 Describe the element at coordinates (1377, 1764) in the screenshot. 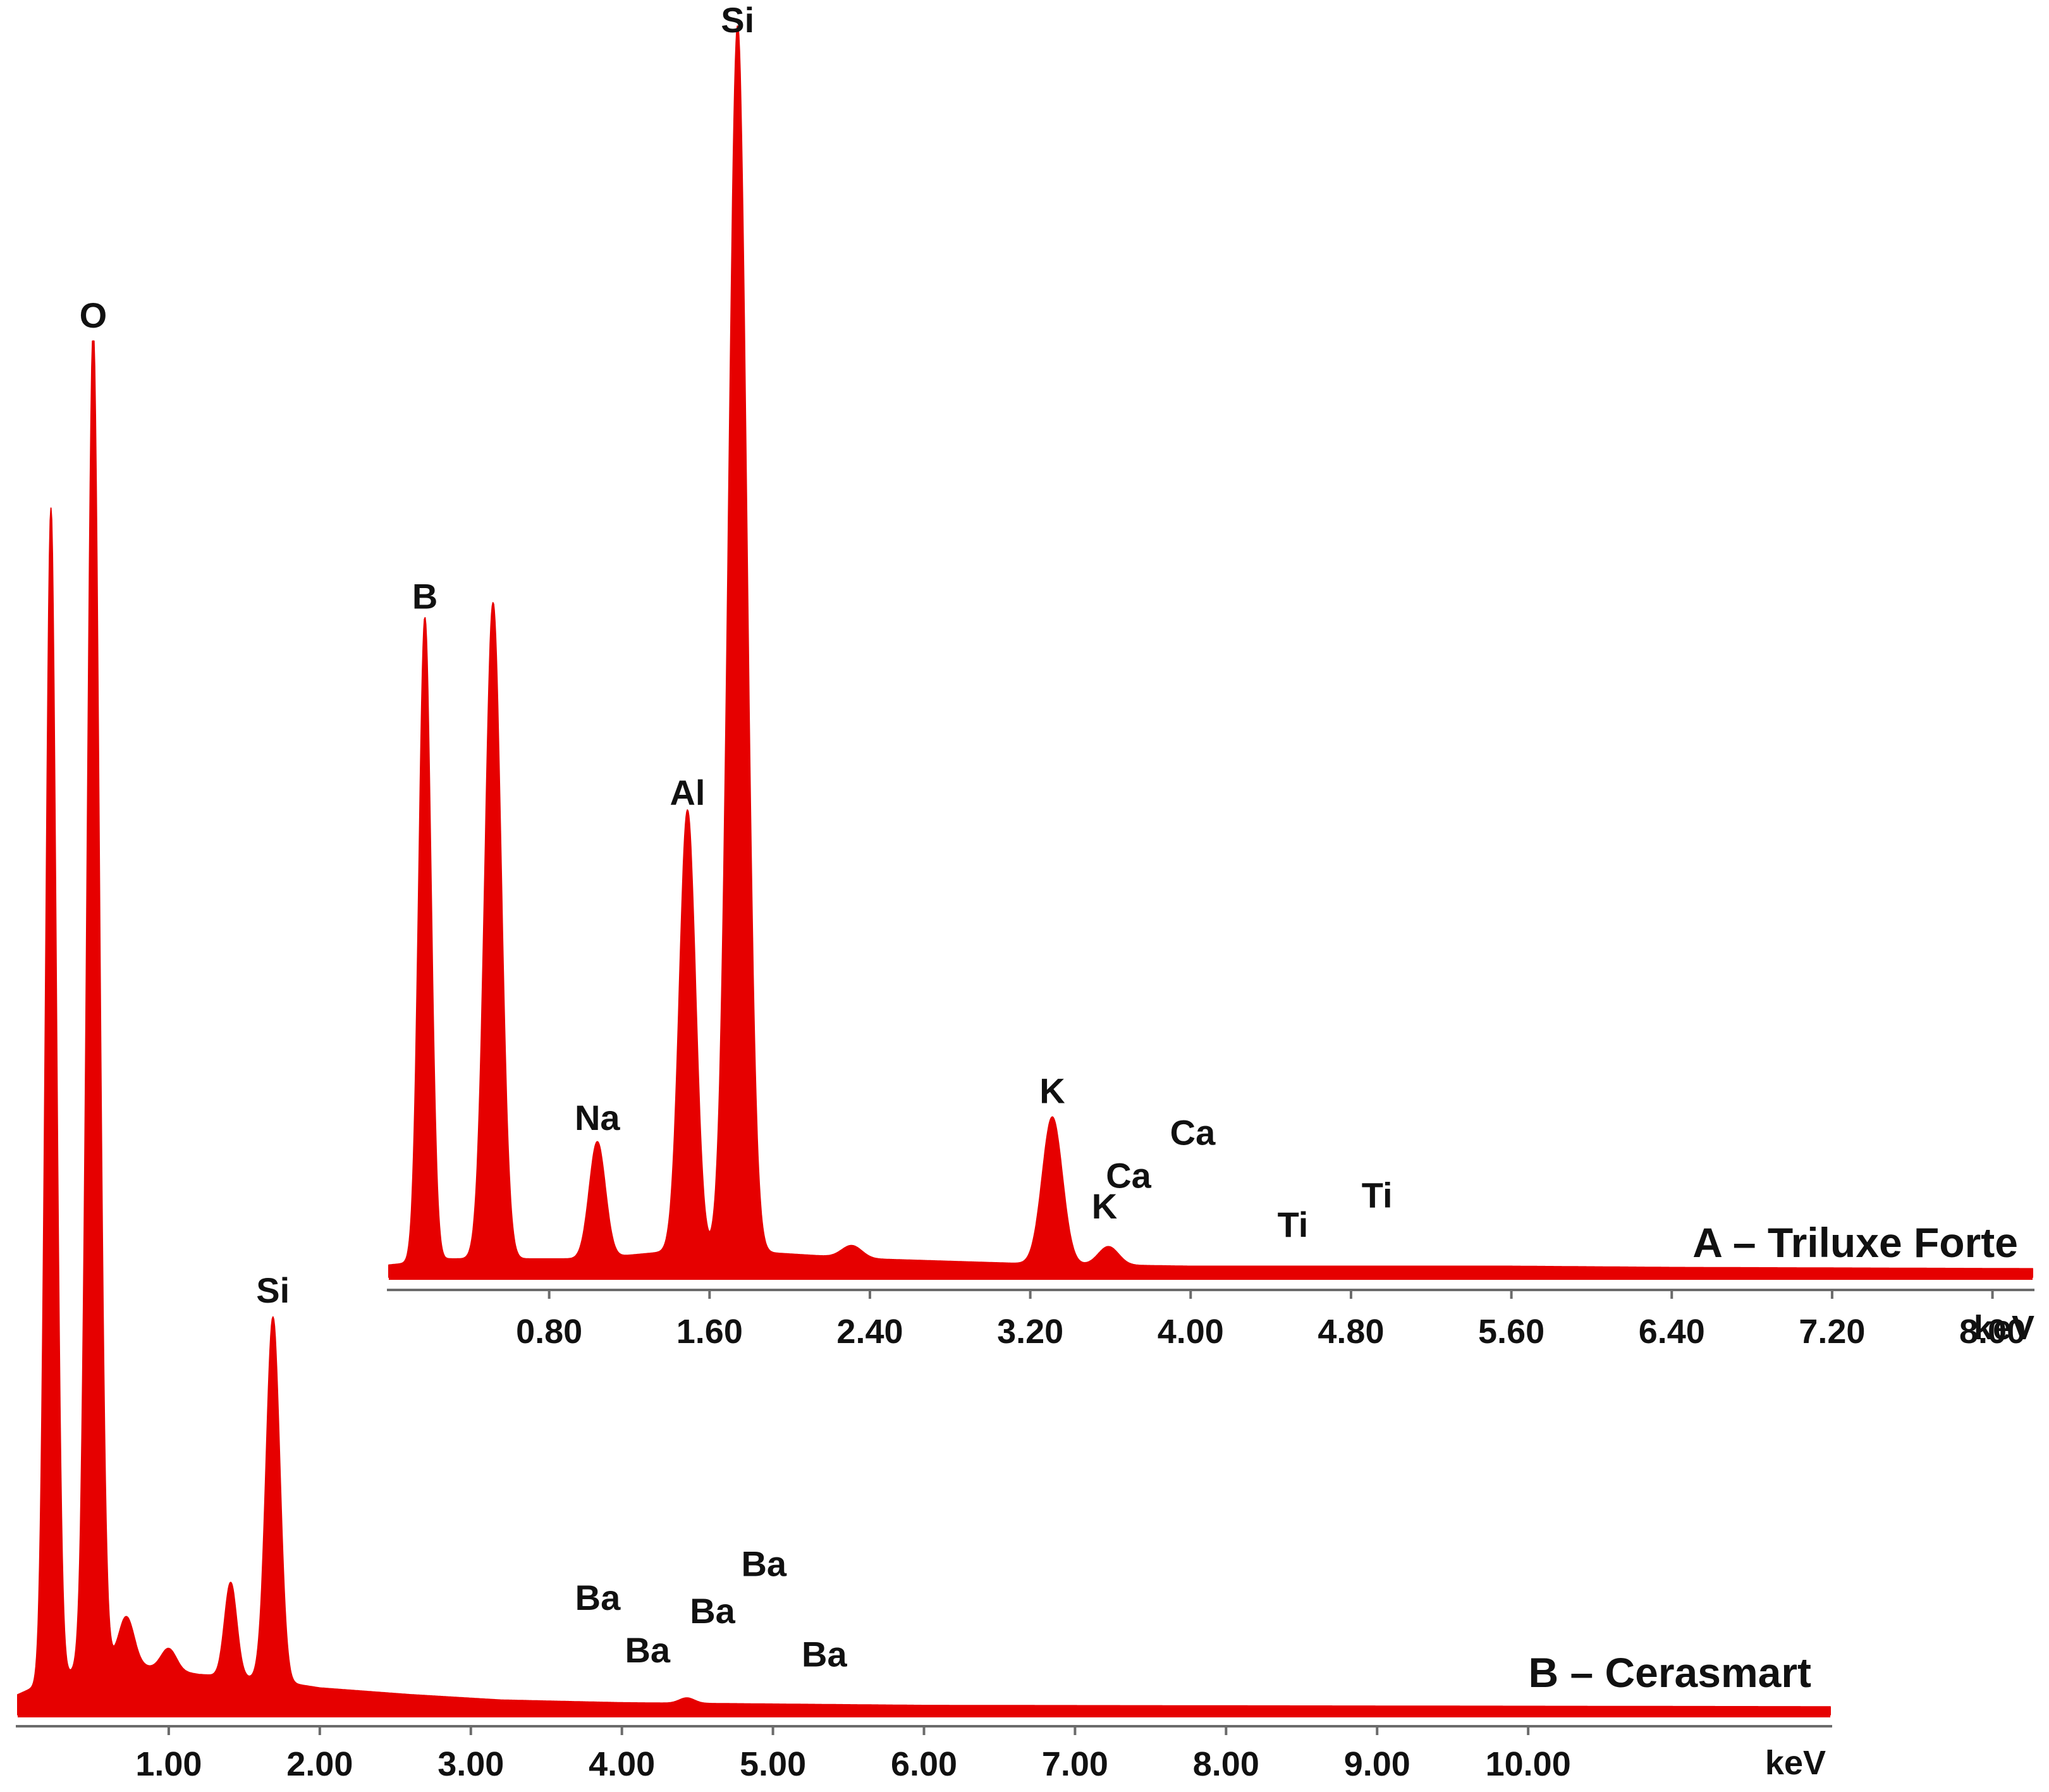

I see `tick-label: 9.00` at that location.